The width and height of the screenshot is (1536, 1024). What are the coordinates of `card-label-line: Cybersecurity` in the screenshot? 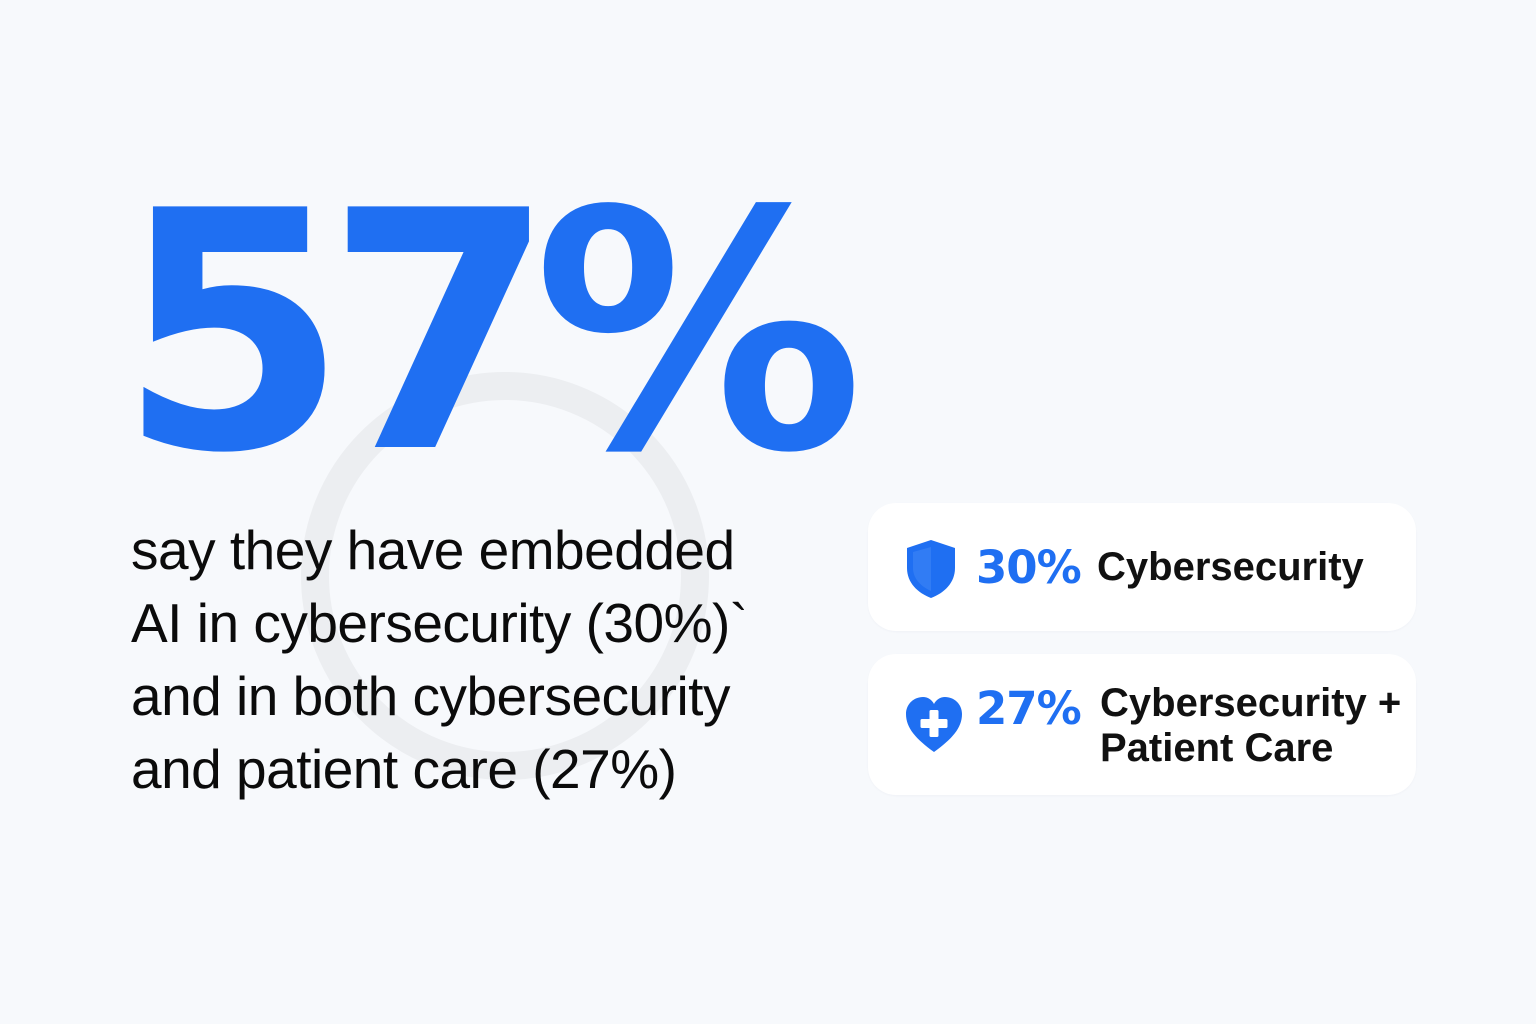 It's located at (1230, 567).